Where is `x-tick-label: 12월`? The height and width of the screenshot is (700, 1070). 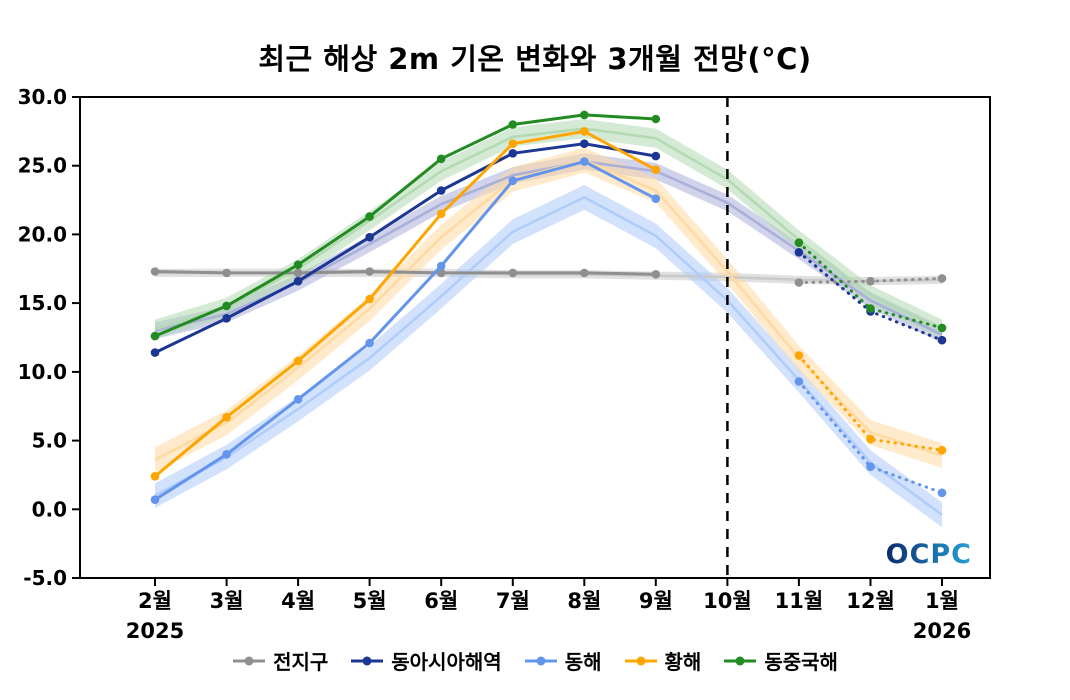 x-tick-label: 12월 is located at coordinates (870, 601).